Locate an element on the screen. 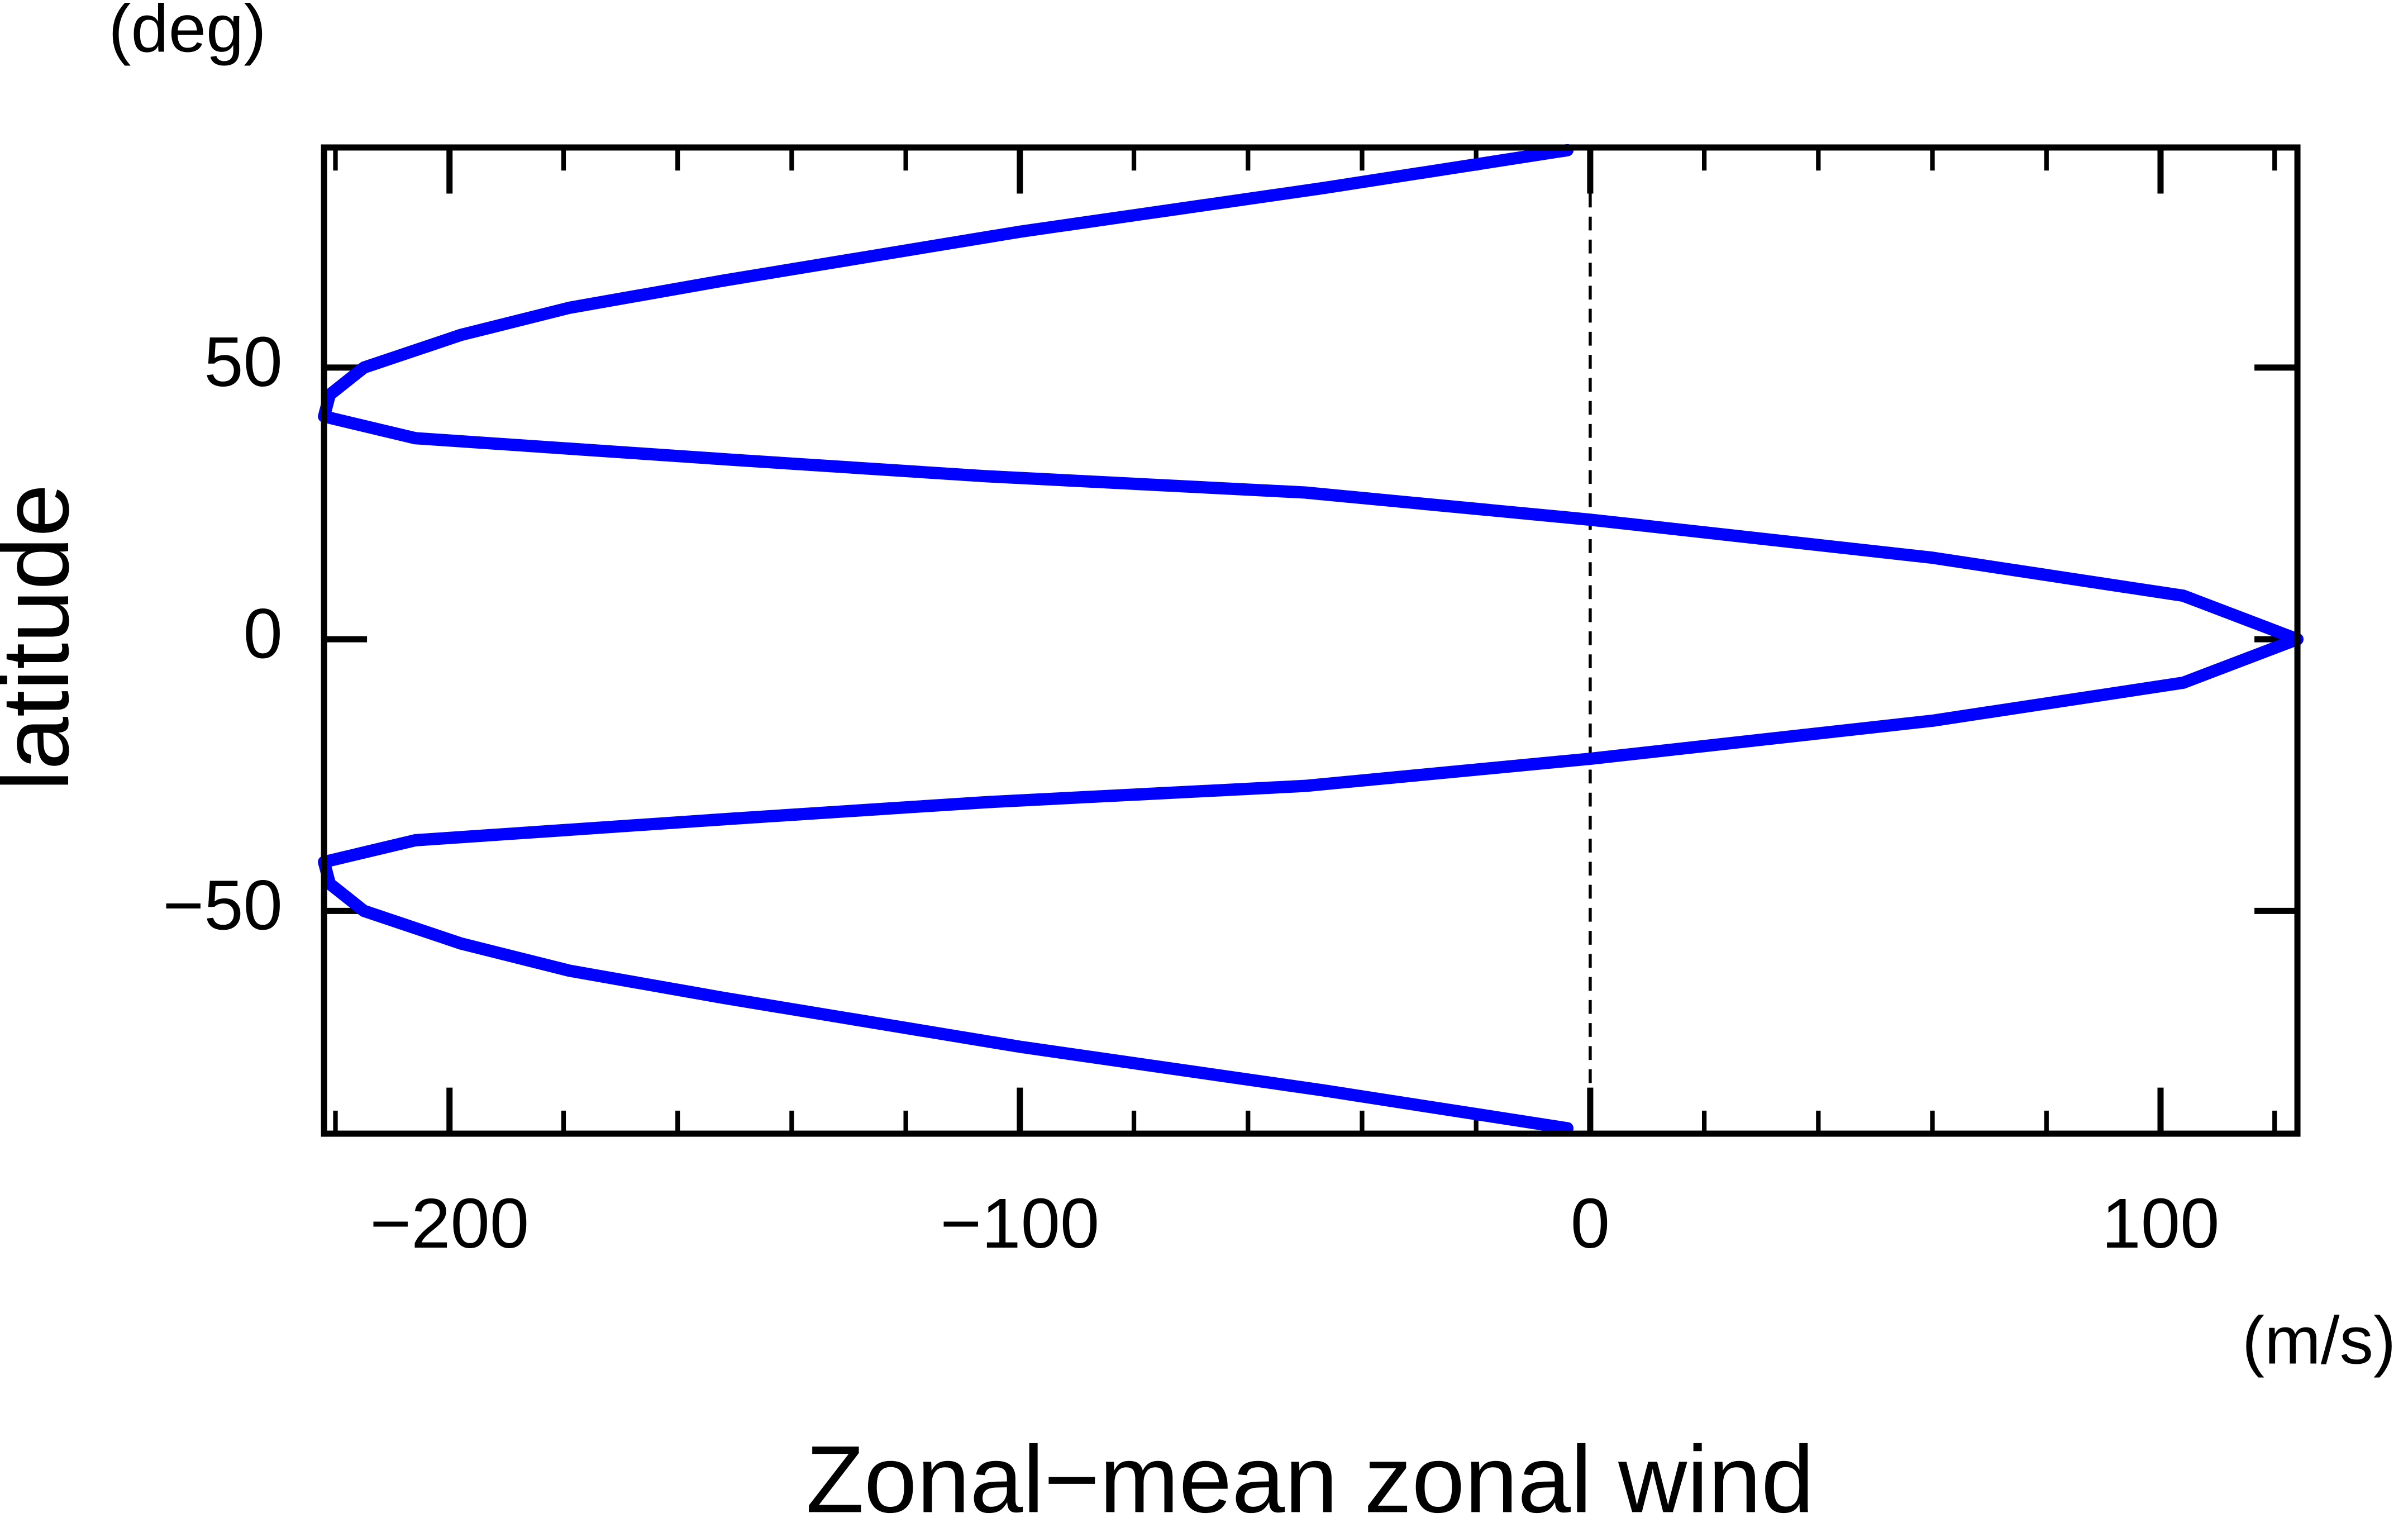 This screenshot has width=2408, height=1532. x-axis-label: Zonal−mean zonal wind is located at coordinates (1310, 1479).